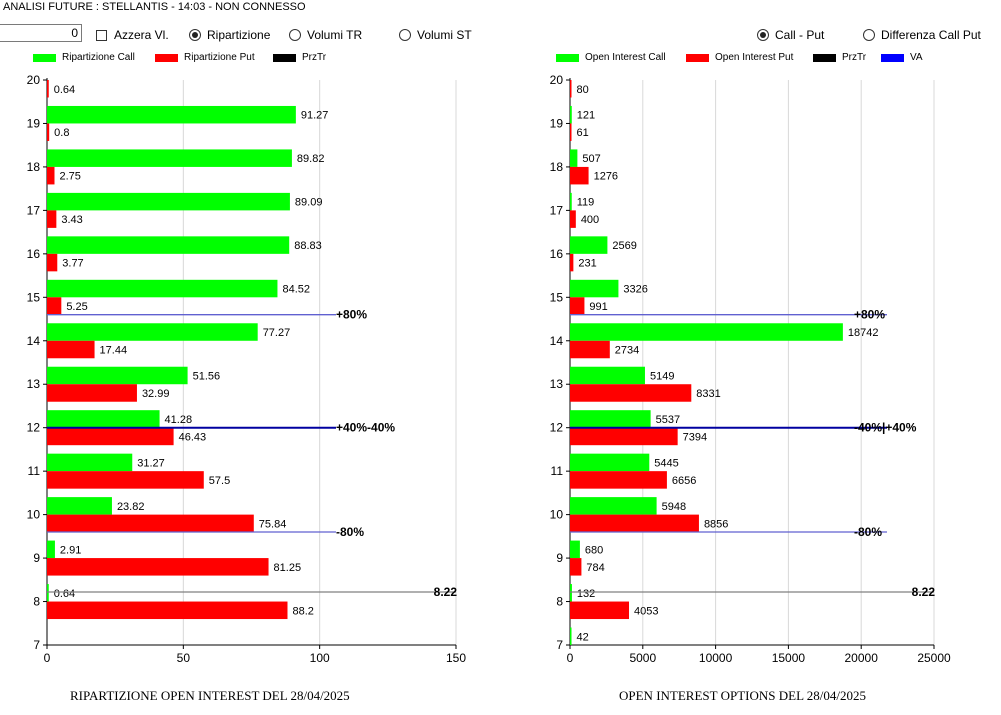 The width and height of the screenshot is (1001, 715). Describe the element at coordinates (742, 695) in the screenshot. I see `right-chart-caption: OPEN INTEREST OPTIONS DEL 28/04/2025` at that location.